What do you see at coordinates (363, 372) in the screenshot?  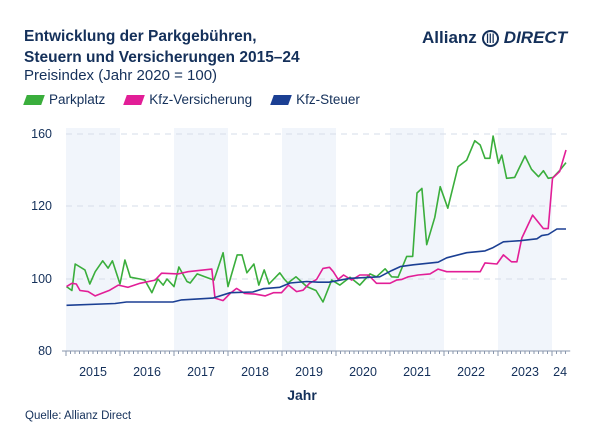 I see `x-tick-label: 2020` at bounding box center [363, 372].